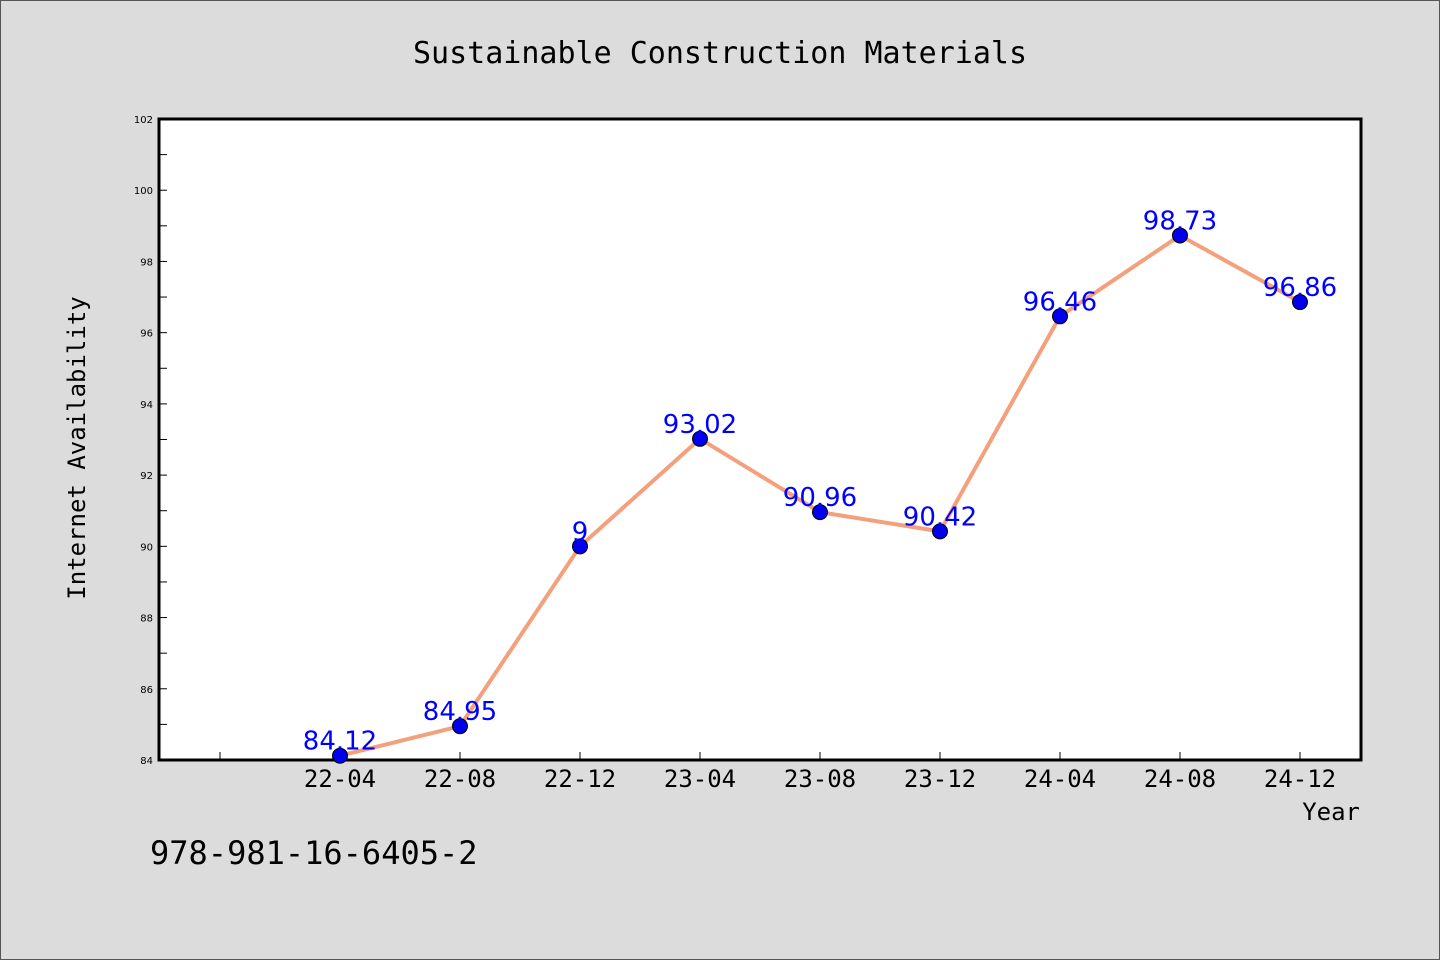 The image size is (1440, 960). What do you see at coordinates (77, 447) in the screenshot?
I see `y-axis-label: Internet Availability` at bounding box center [77, 447].